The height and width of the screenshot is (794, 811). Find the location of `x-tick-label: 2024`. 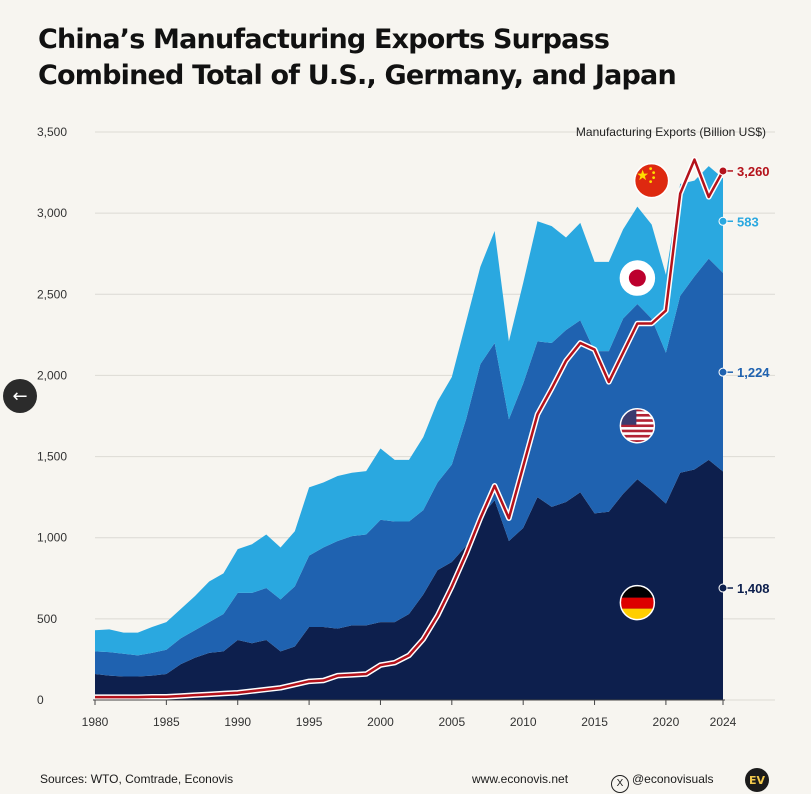

x-tick-label: 2024 is located at coordinates (723, 722).